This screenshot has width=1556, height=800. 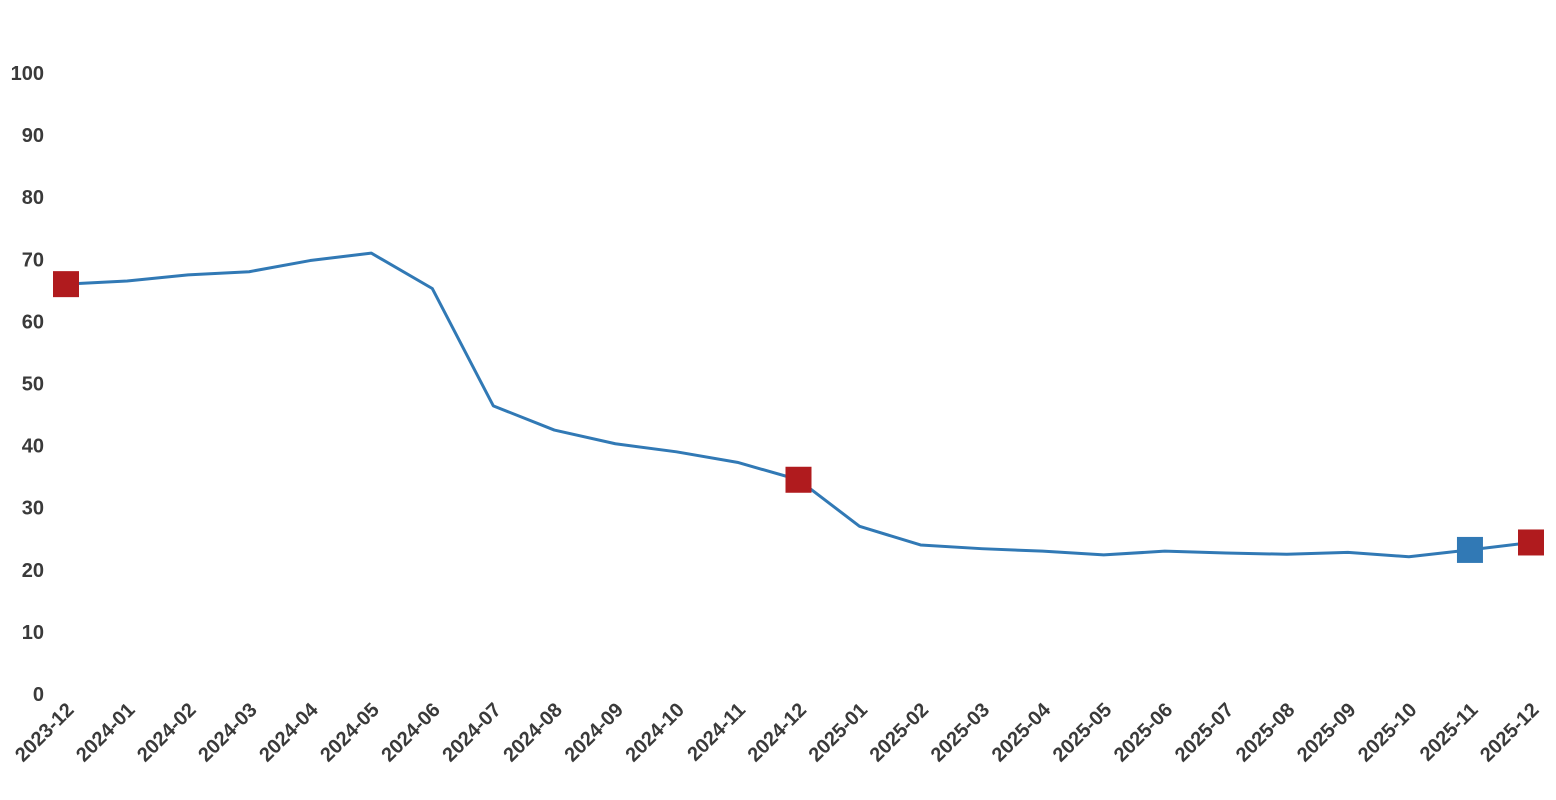 What do you see at coordinates (777, 732) in the screenshot?
I see `x-axis-tick-label: 2024-12` at bounding box center [777, 732].